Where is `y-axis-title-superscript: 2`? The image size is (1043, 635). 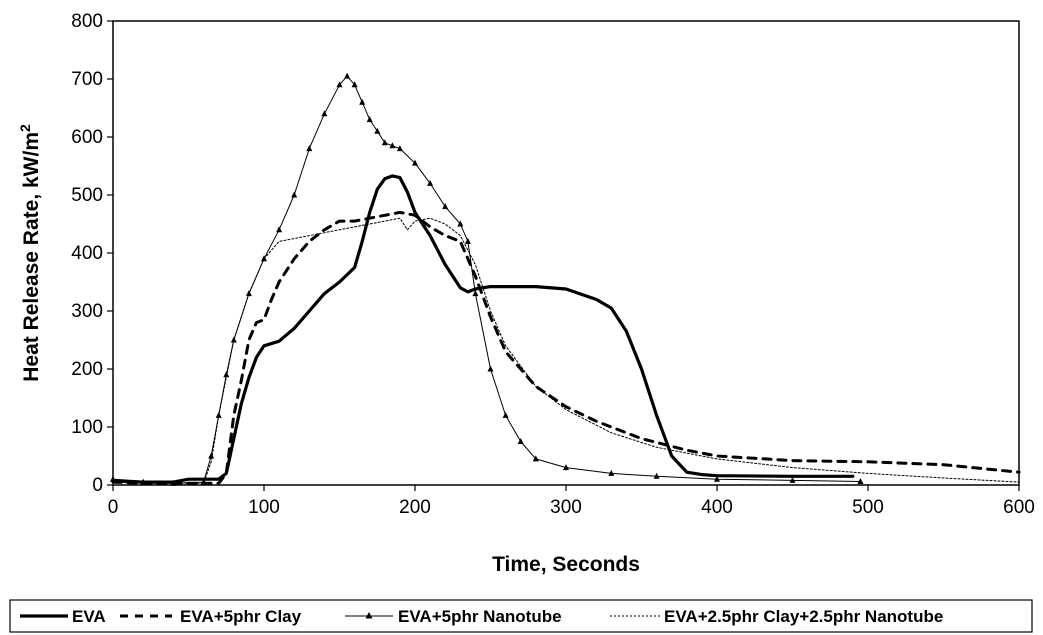
y-axis-title-superscript: 2 is located at coordinates (25, 128).